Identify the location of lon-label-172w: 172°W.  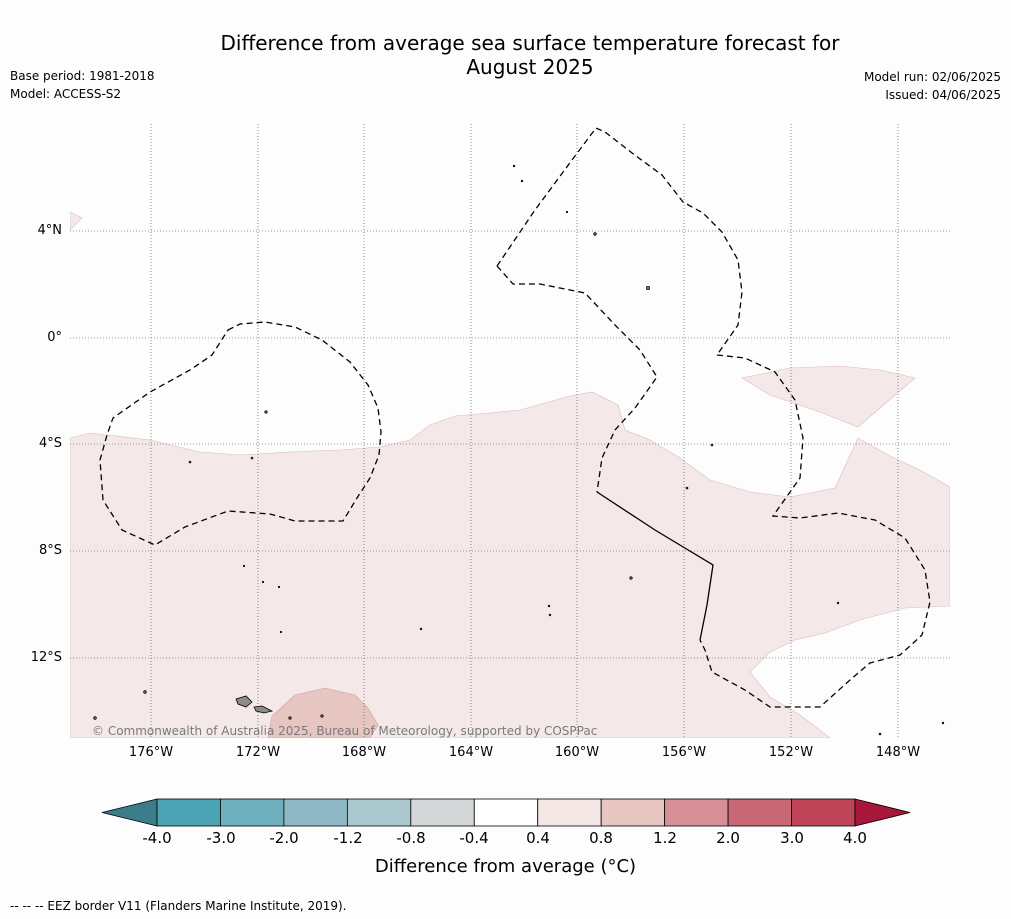
(258, 752).